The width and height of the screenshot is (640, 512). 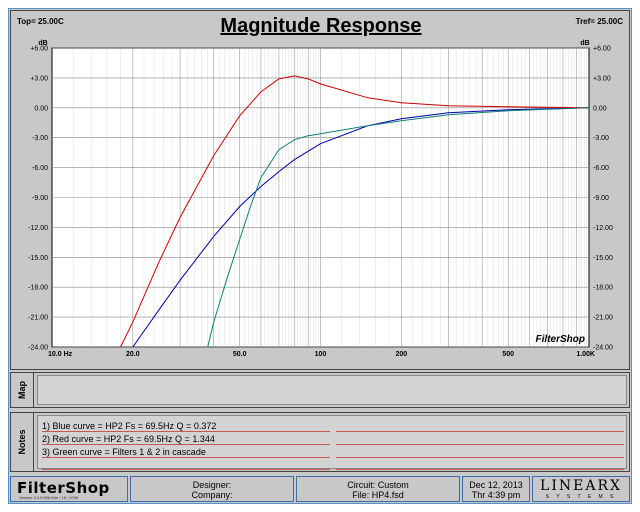 I want to click on circuit-name: Circuit: Custom, so click(x=378, y=485).